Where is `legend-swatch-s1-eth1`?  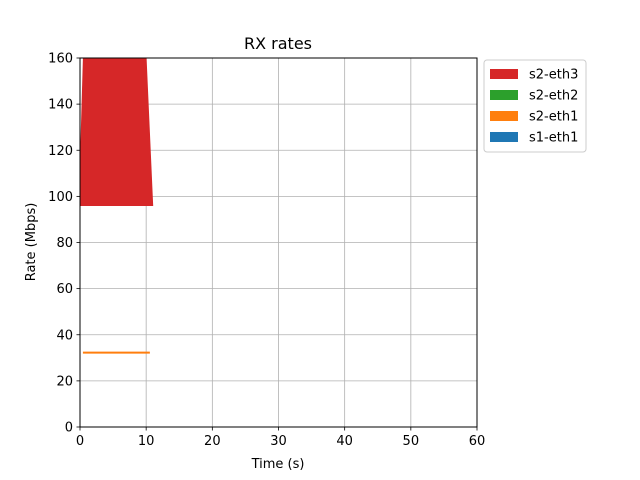 legend-swatch-s1-eth1 is located at coordinates (504, 137).